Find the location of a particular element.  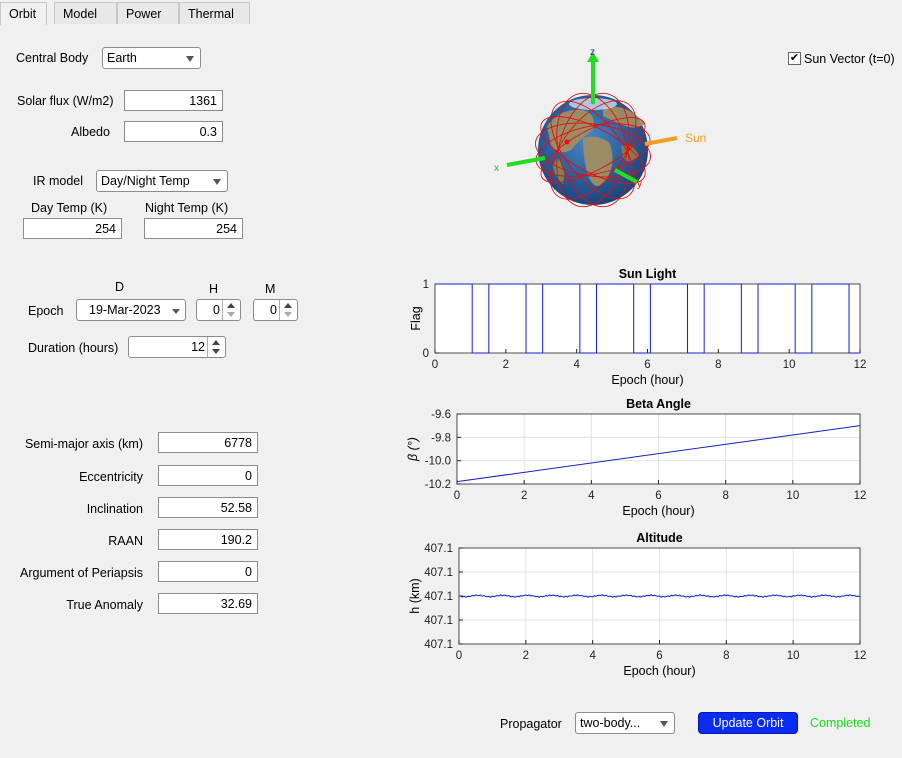

duration-value: 12 is located at coordinates (198, 347).